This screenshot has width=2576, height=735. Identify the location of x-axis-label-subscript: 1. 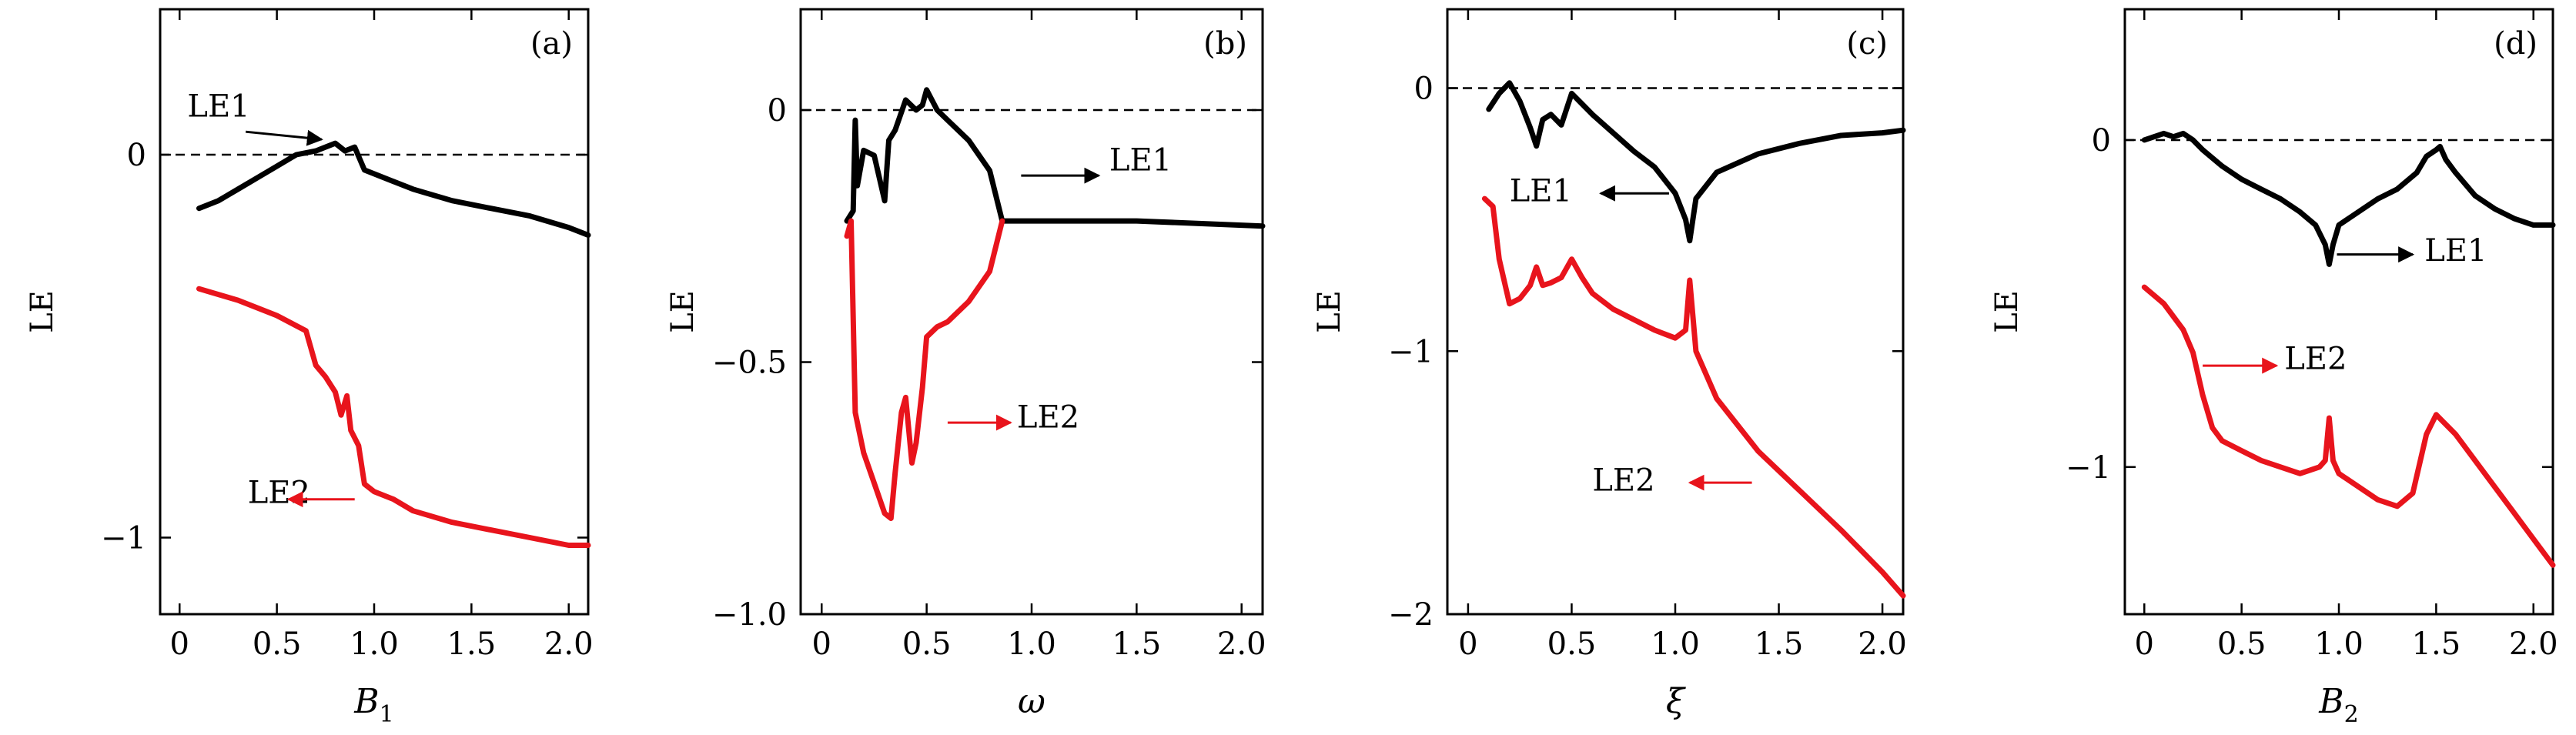
(387, 714).